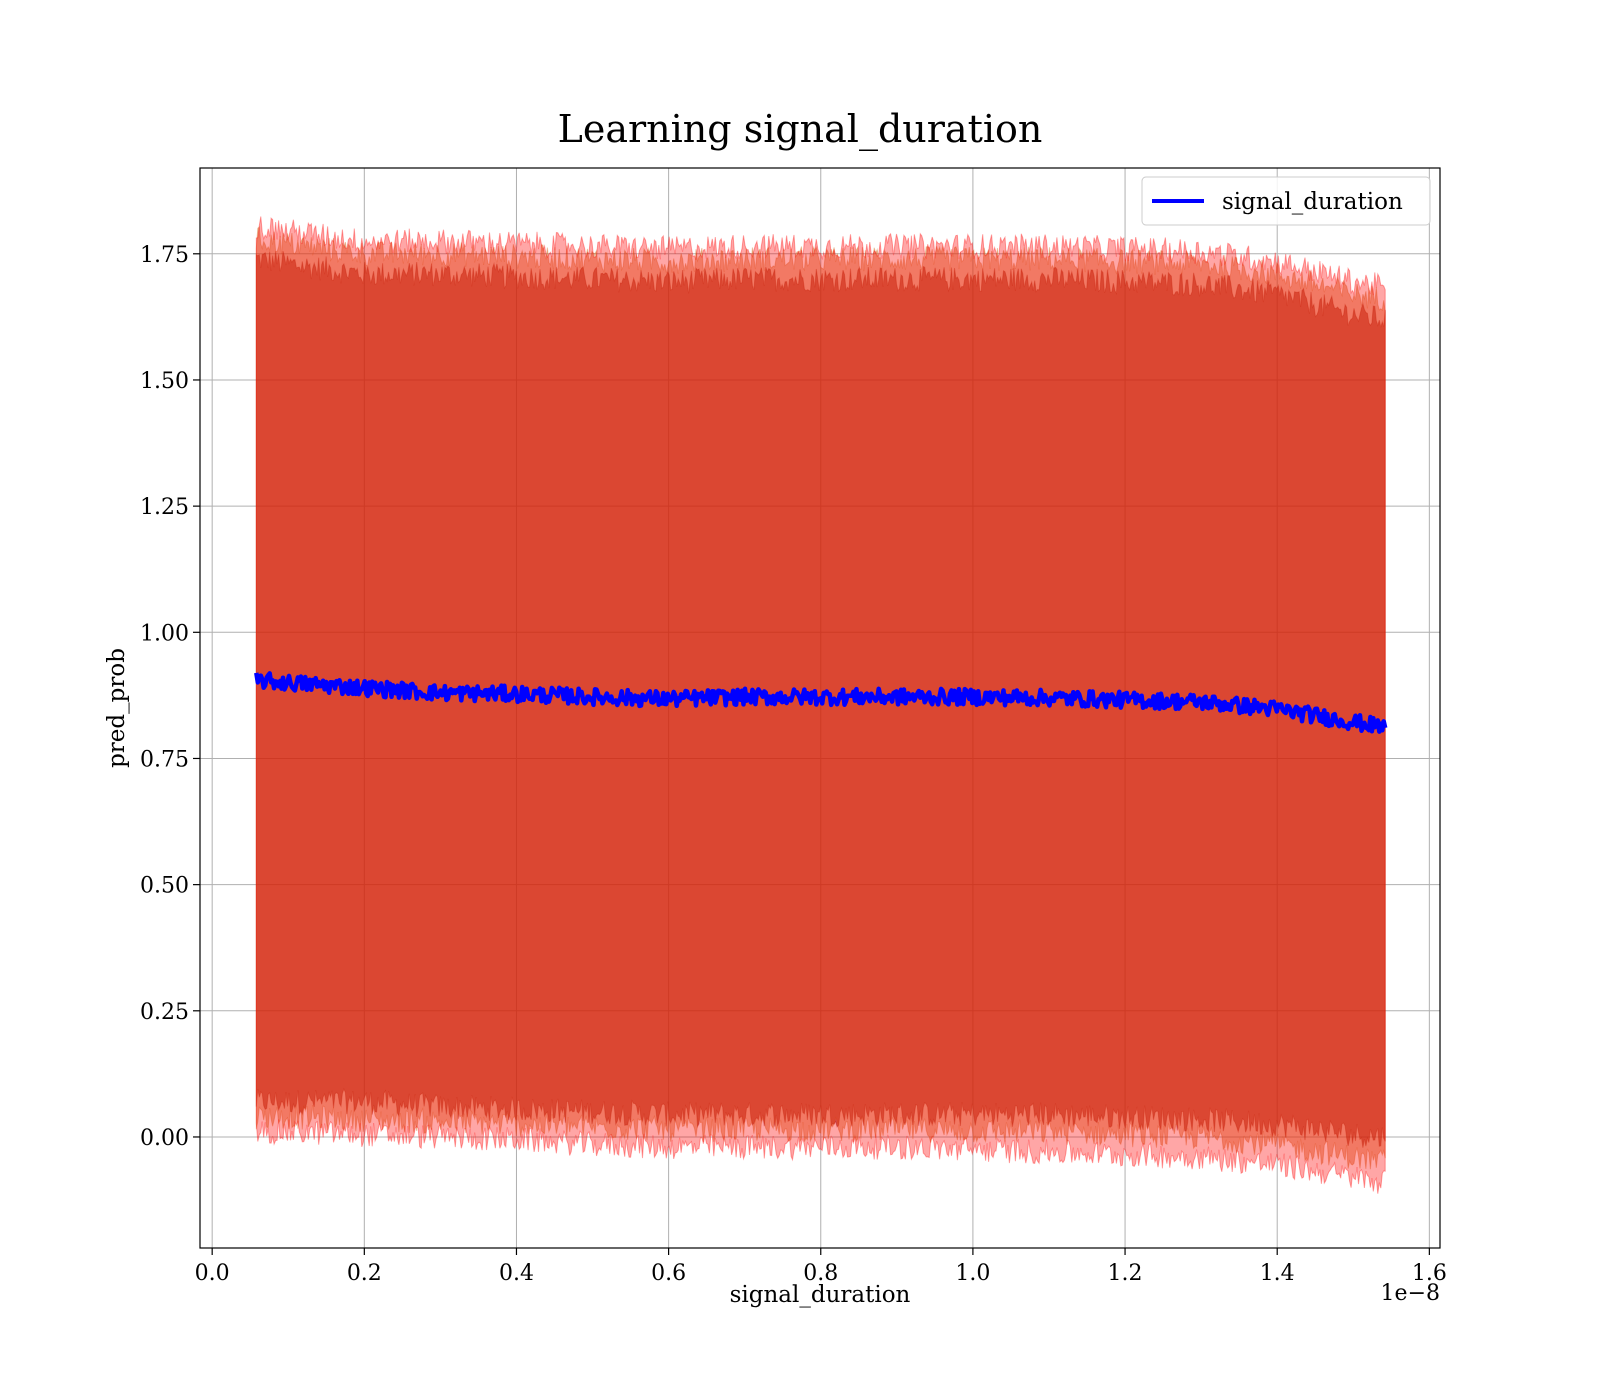 The image size is (1600, 1400). I want to click on y-axis-ticks: 0.00 0.25 0.50 0.75 1.00 1.25 1.50 1.75, so click(170, 697).